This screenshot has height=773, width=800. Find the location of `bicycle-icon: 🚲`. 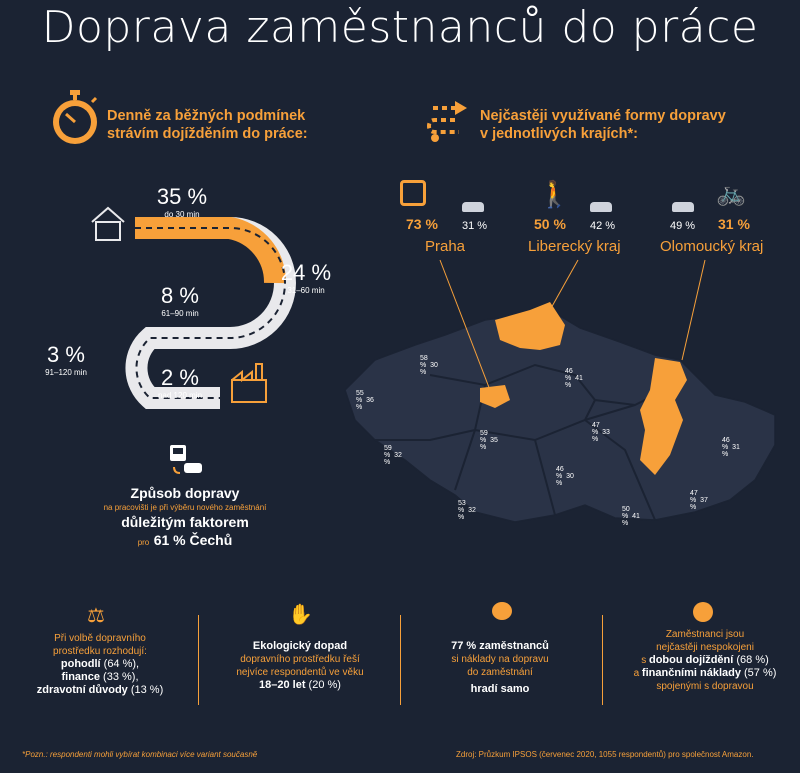

bicycle-icon: 🚲 is located at coordinates (731, 193).